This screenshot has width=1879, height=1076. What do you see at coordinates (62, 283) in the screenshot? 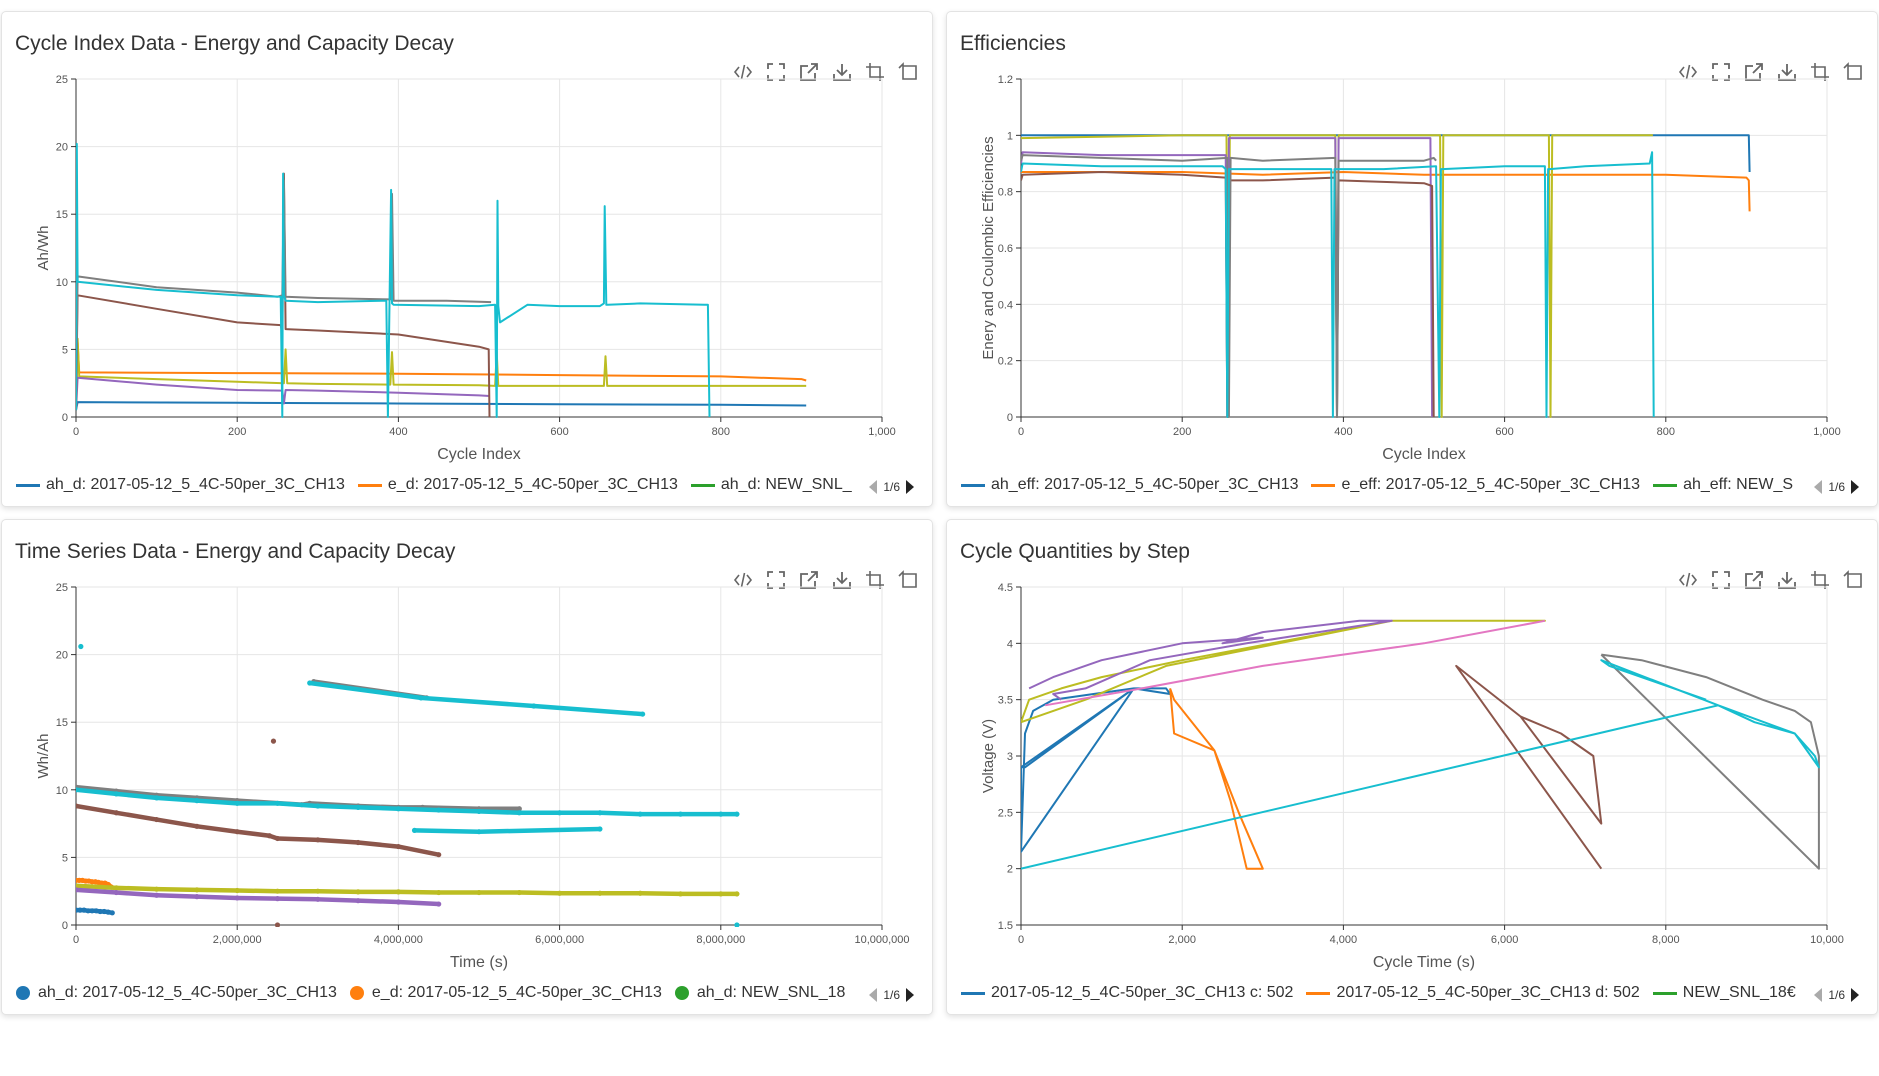
I see `y-tick-label: 10` at bounding box center [62, 283].